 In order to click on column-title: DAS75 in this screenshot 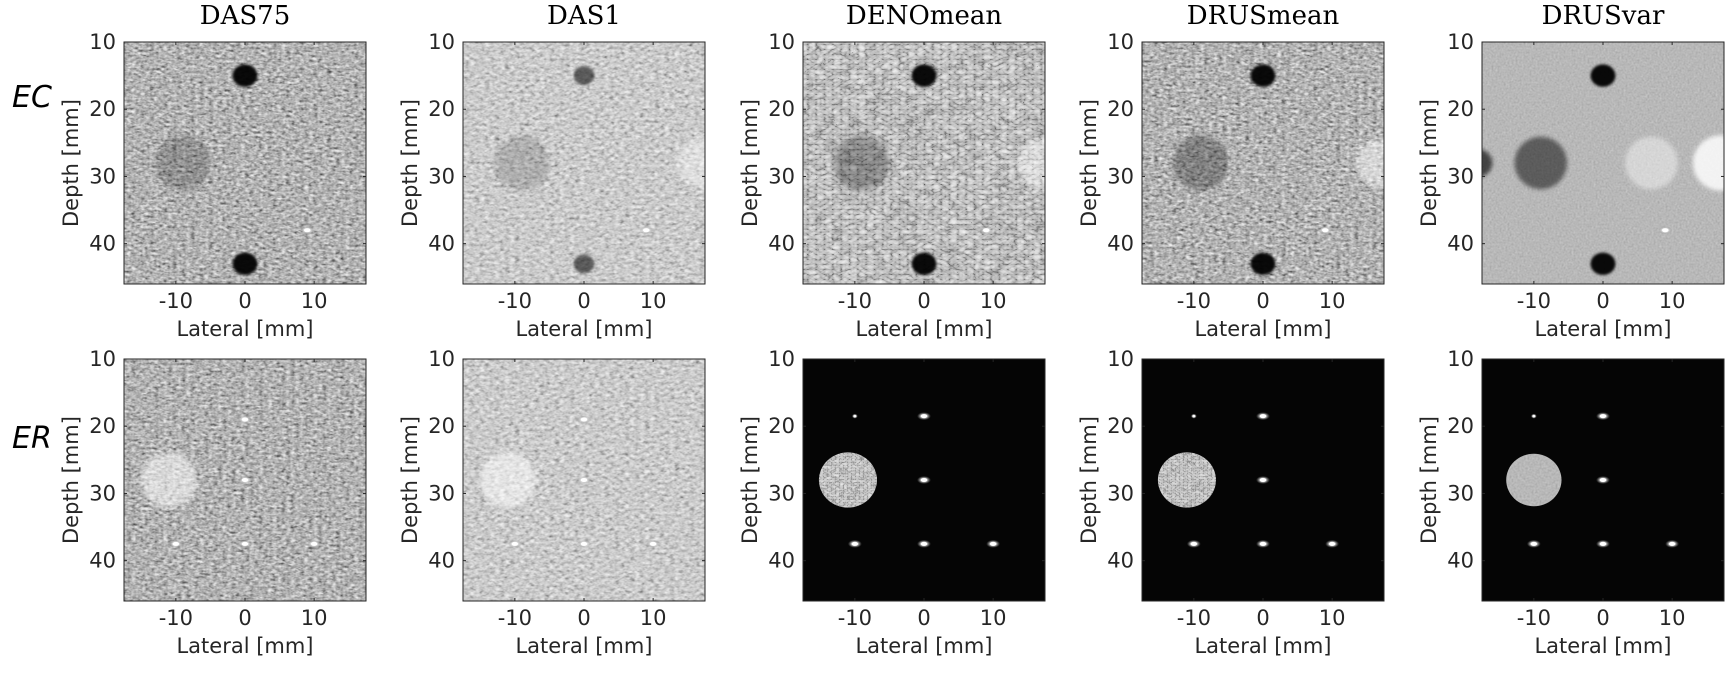, I will do `click(245, 16)`.